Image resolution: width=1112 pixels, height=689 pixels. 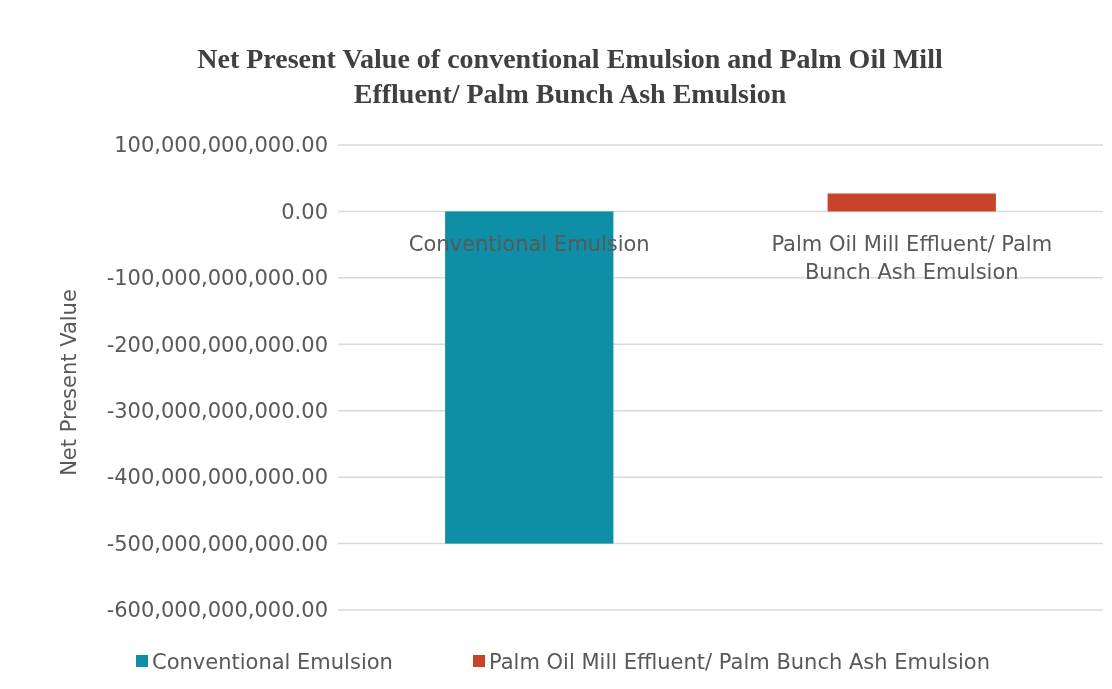 I want to click on chart-title: Net Present Value of conventional Emulsion and Palm Oil Mill Effluent/ Palm Bunch Ash Emulsion, so click(x=570, y=76).